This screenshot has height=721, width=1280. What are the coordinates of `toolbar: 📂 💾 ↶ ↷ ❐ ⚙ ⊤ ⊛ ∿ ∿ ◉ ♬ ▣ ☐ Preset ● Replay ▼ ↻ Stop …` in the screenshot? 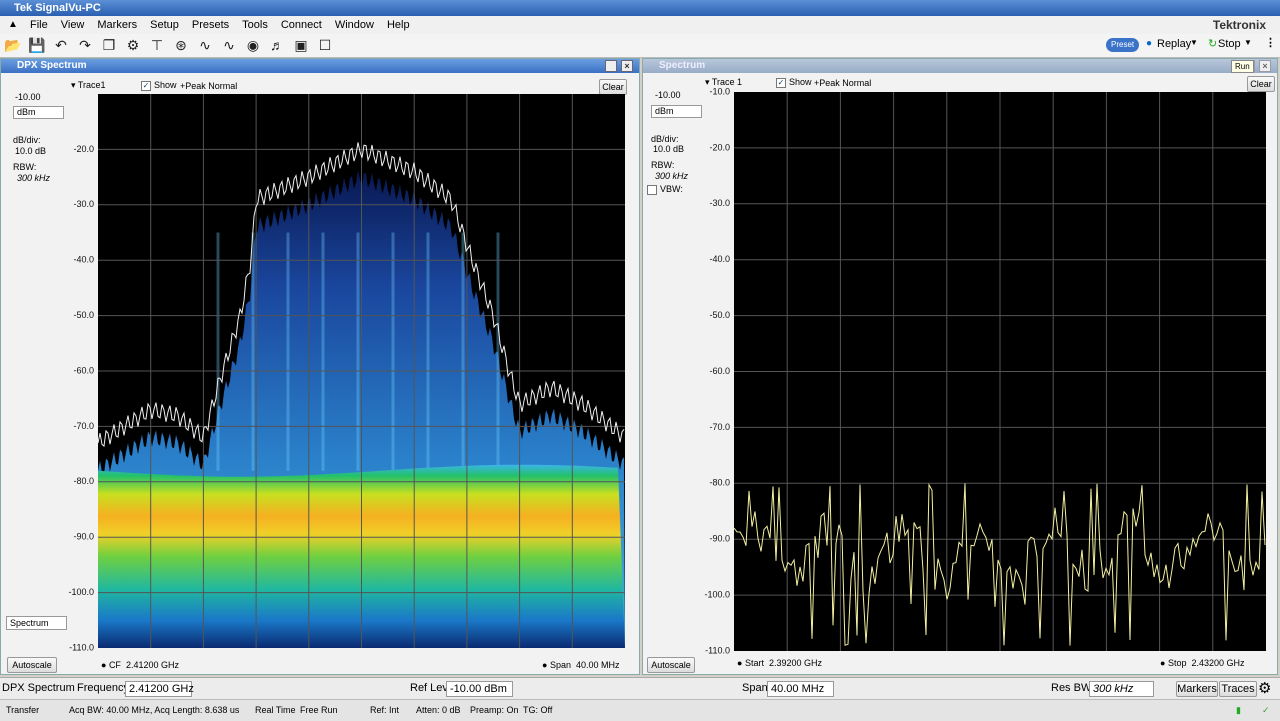 It's located at (640, 53).